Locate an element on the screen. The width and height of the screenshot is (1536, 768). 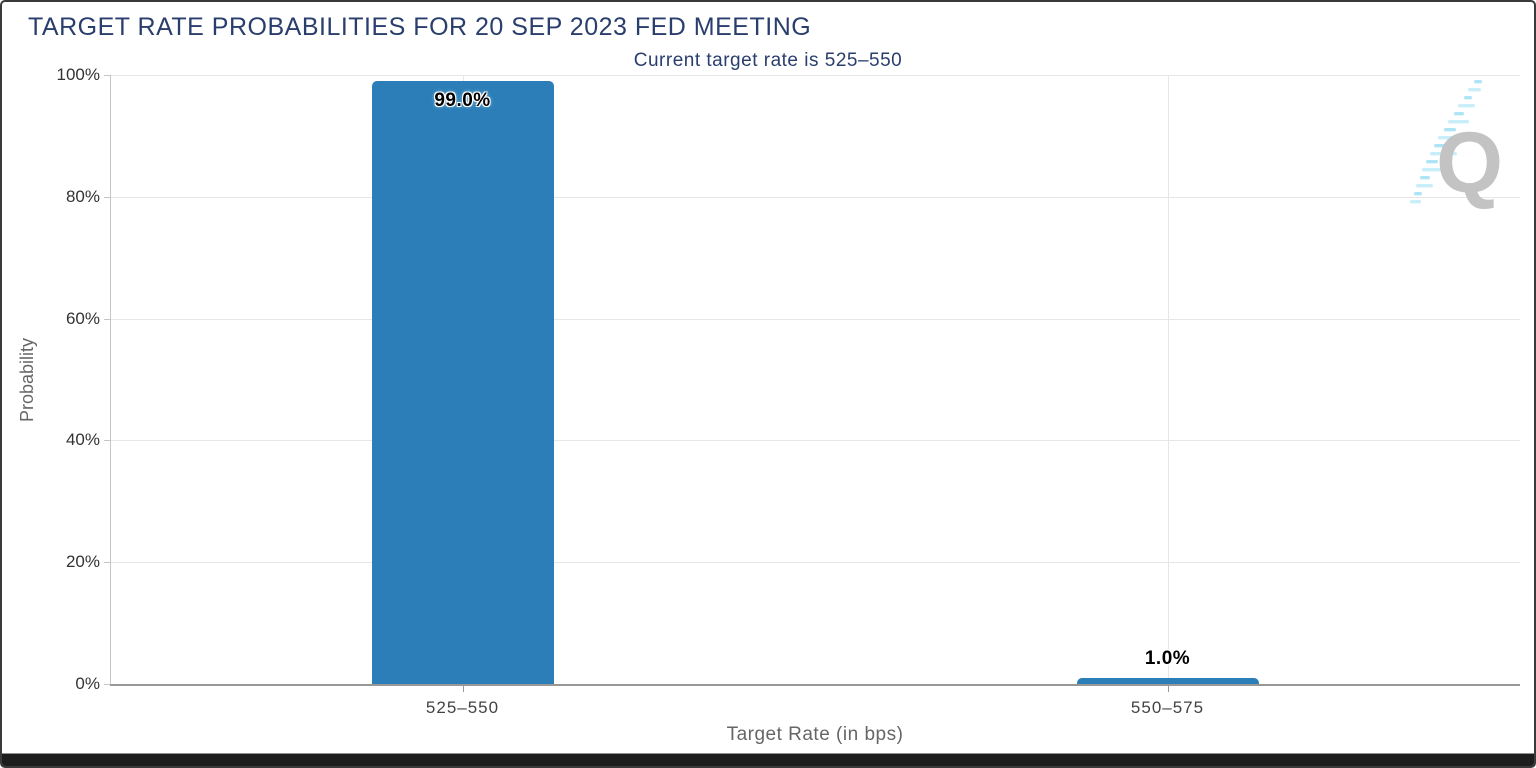
x-axis-category-label: 550–575 is located at coordinates (1167, 707).